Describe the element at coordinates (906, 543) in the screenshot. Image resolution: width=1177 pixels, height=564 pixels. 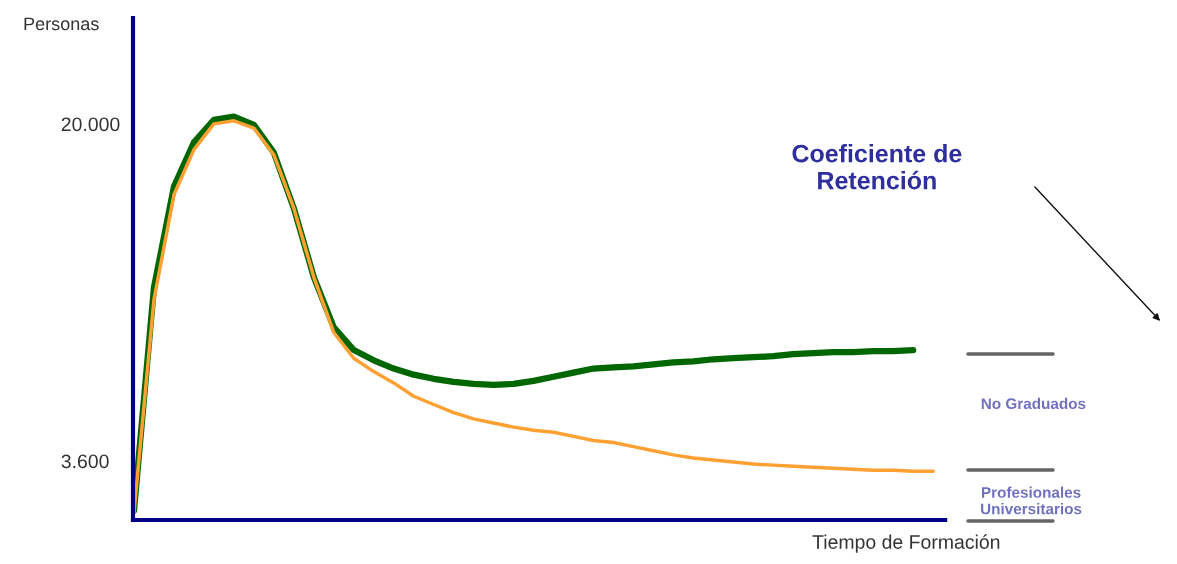
I see `x-axis-title: Tiempo de Formación` at that location.